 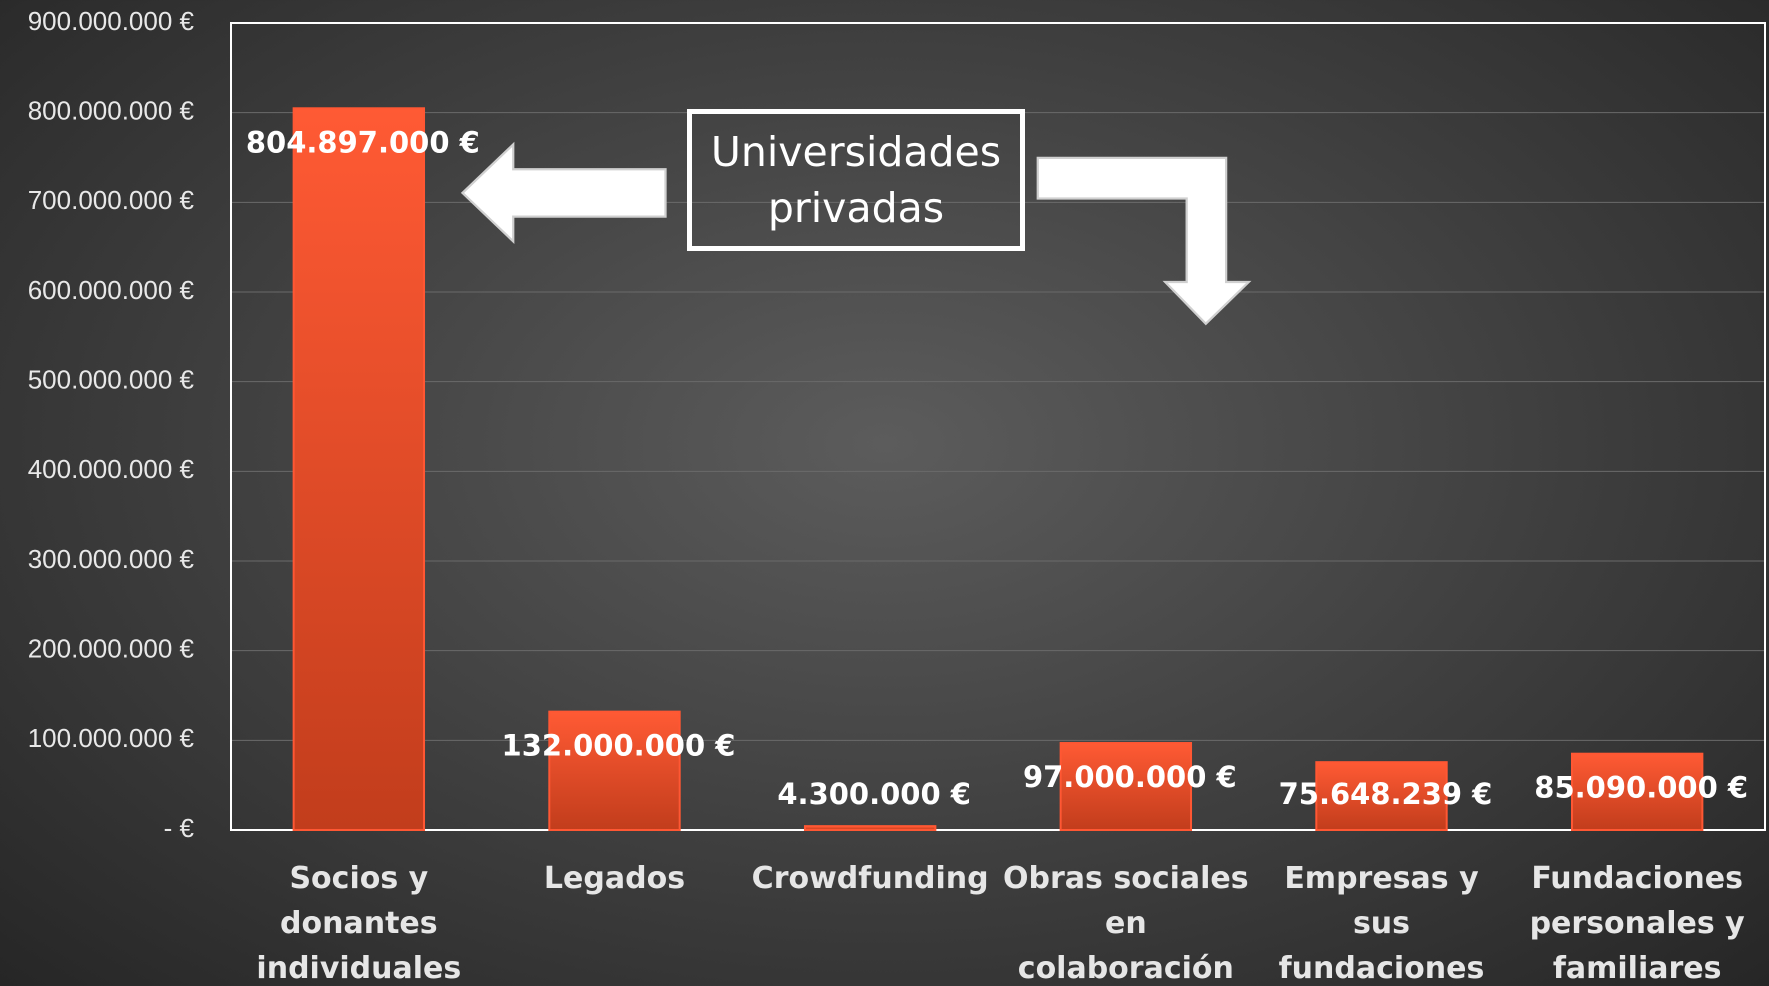 I want to click on value-label: 85.090.000 €, so click(x=1641, y=788).